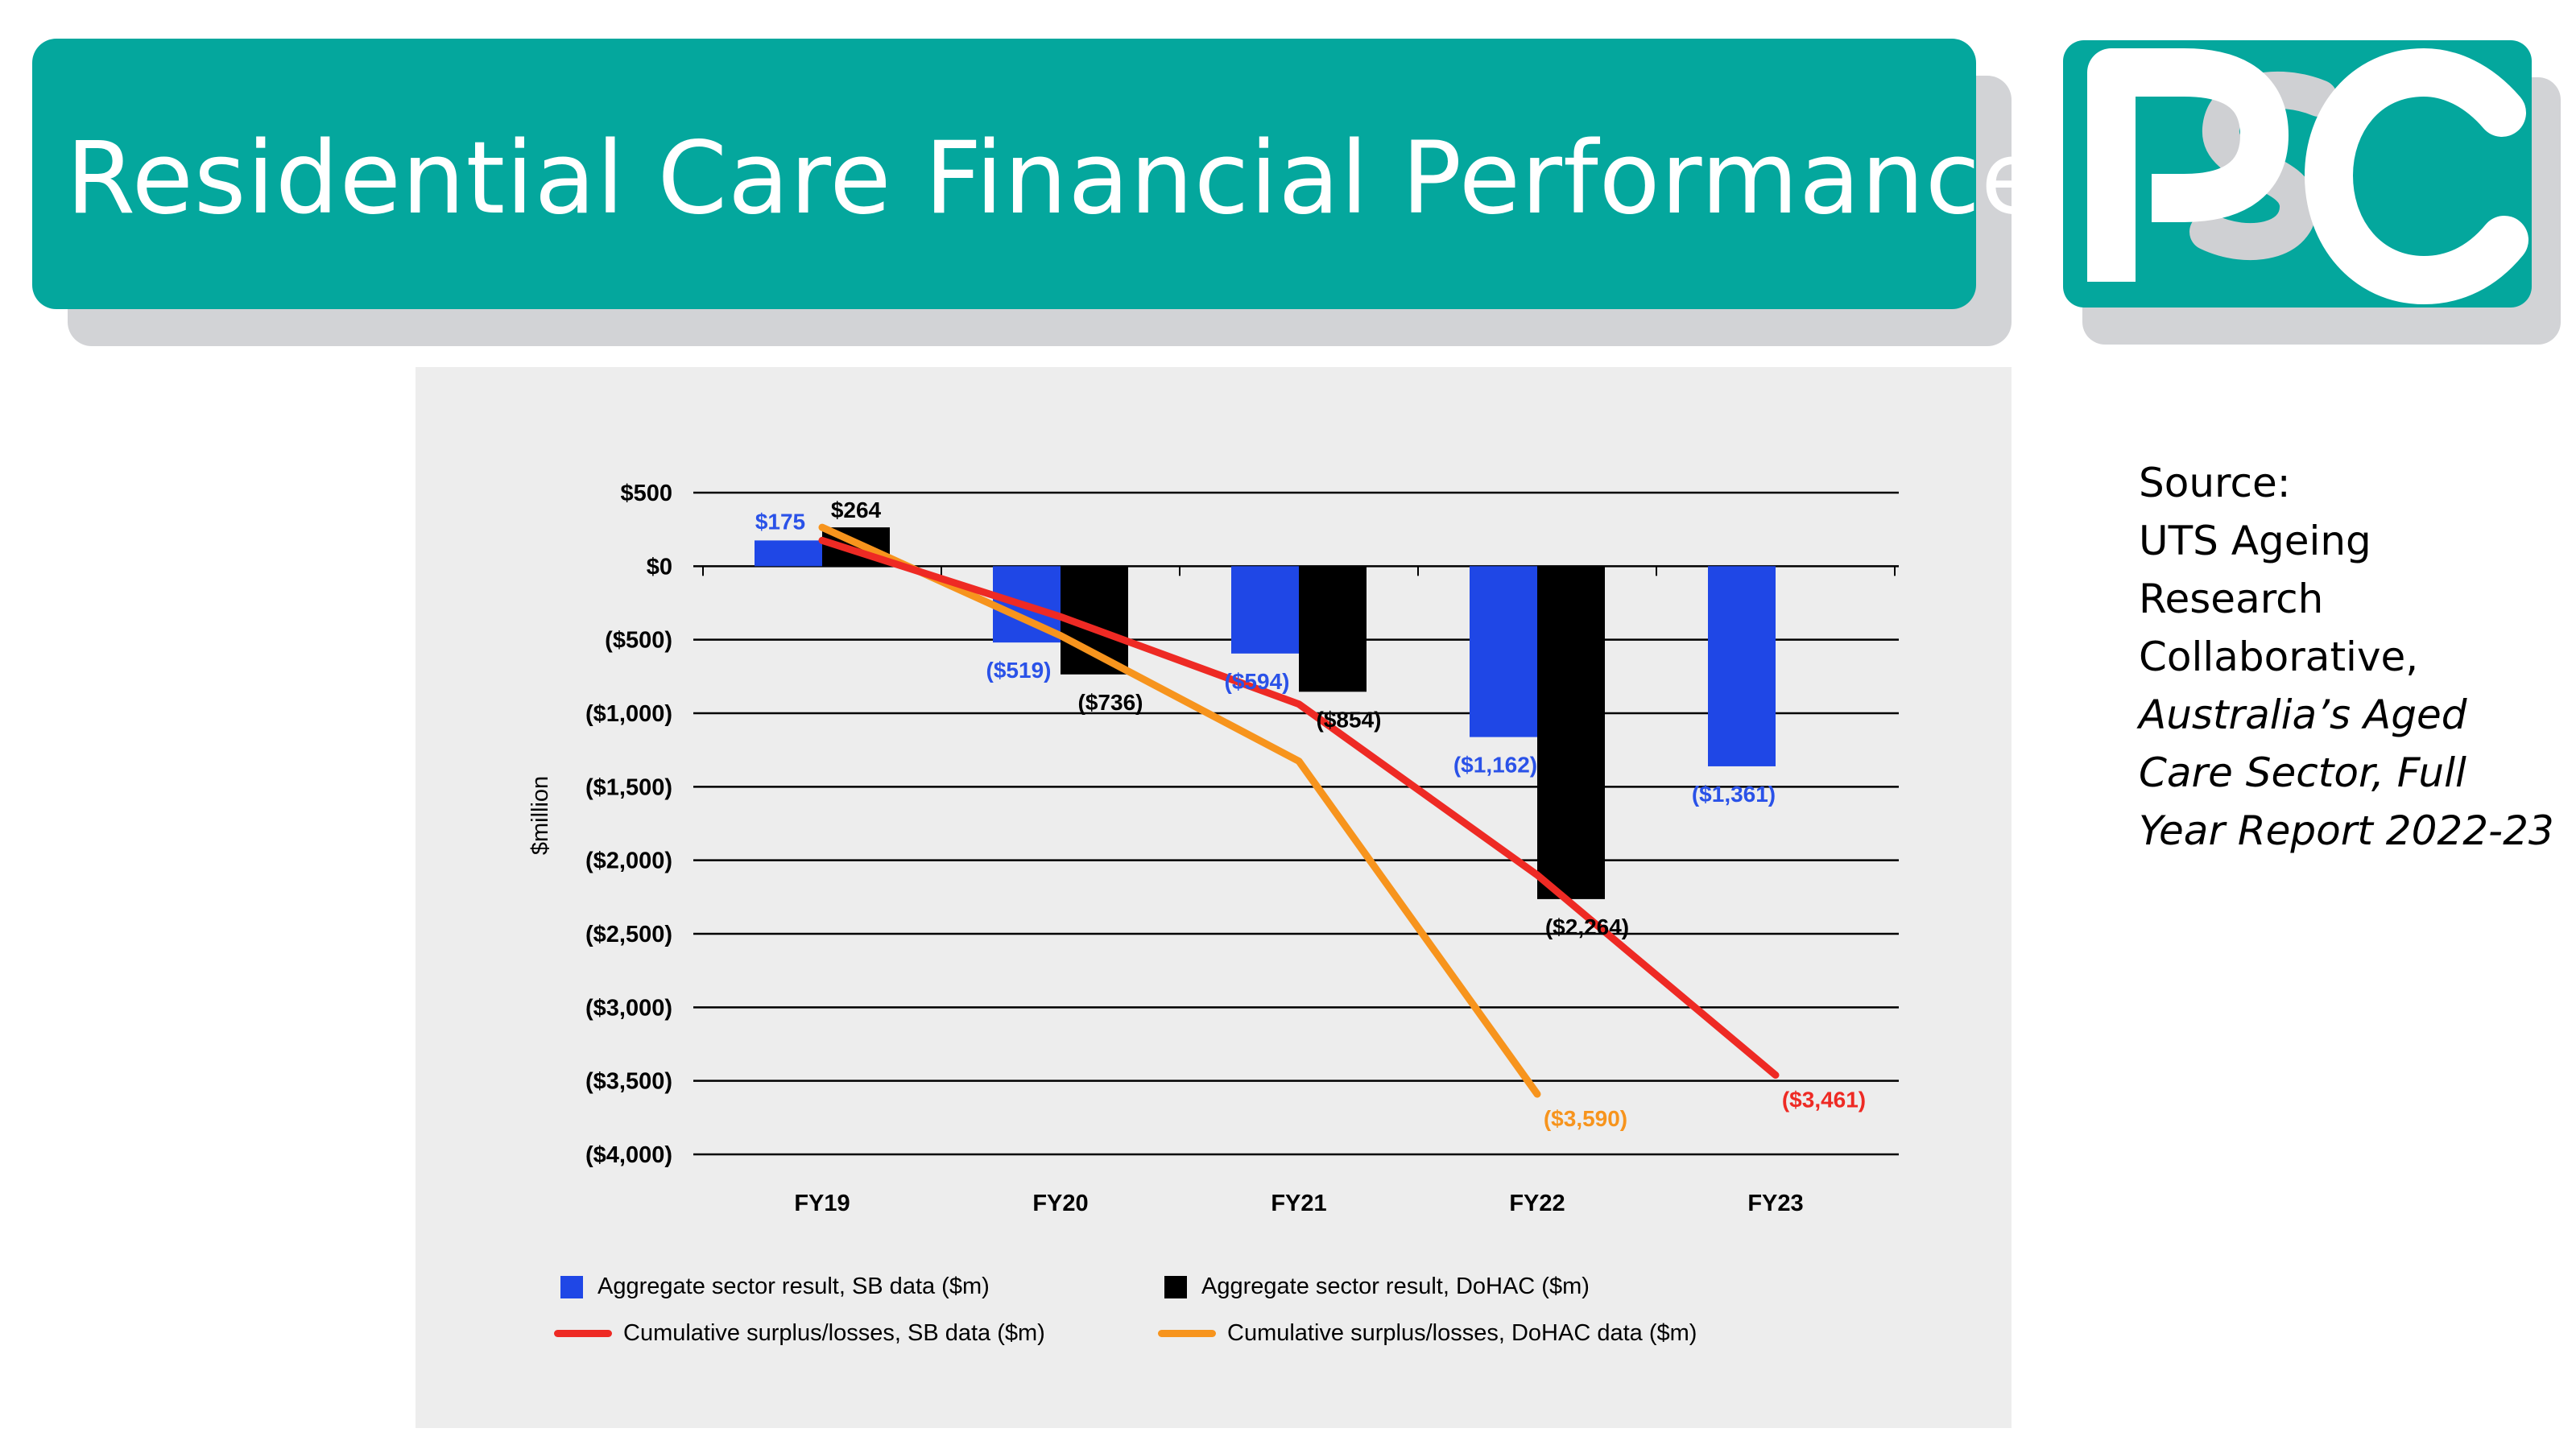  What do you see at coordinates (540, 815) in the screenshot?
I see `y-axis-label: $million` at bounding box center [540, 815].